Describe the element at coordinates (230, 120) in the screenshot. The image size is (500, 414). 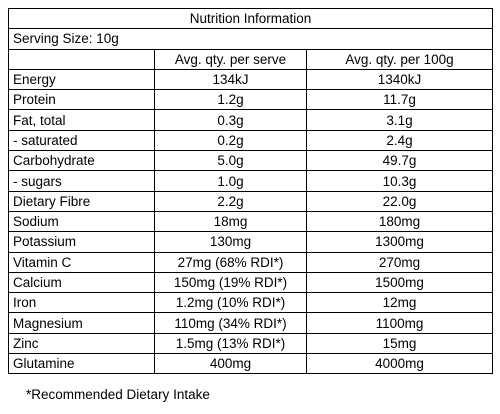
I see `per-serve-value: 0.3g` at that location.